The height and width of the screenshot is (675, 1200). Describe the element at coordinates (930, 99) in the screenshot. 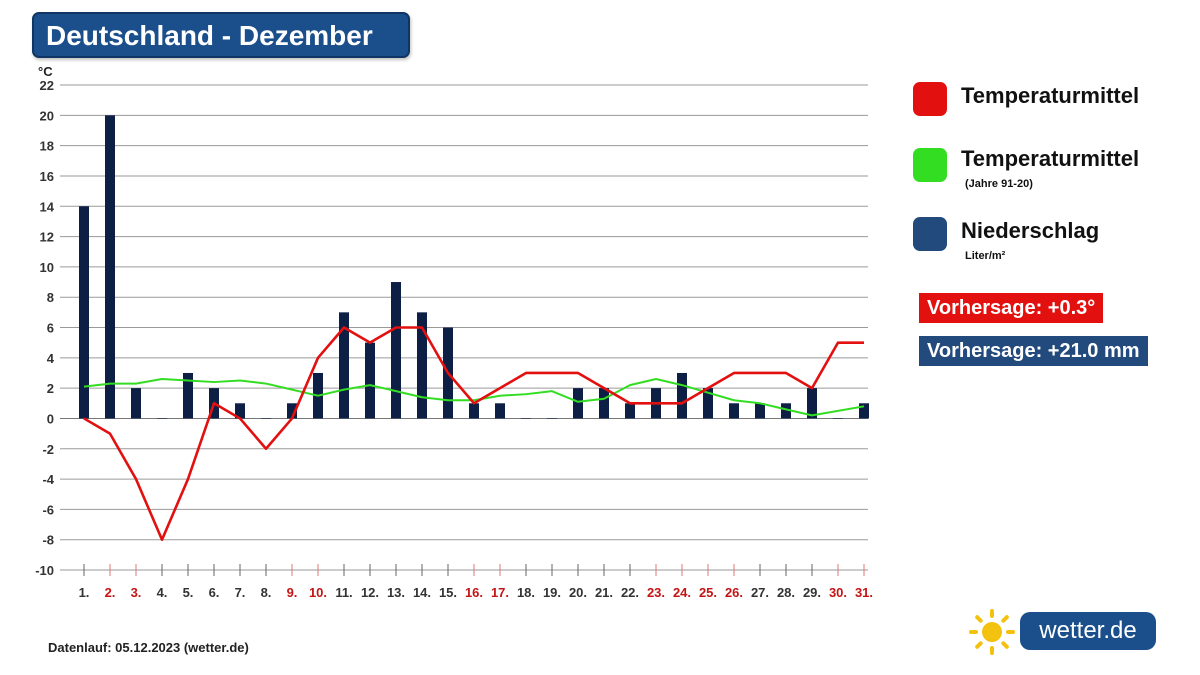

I see `legend-swatch-red` at that location.